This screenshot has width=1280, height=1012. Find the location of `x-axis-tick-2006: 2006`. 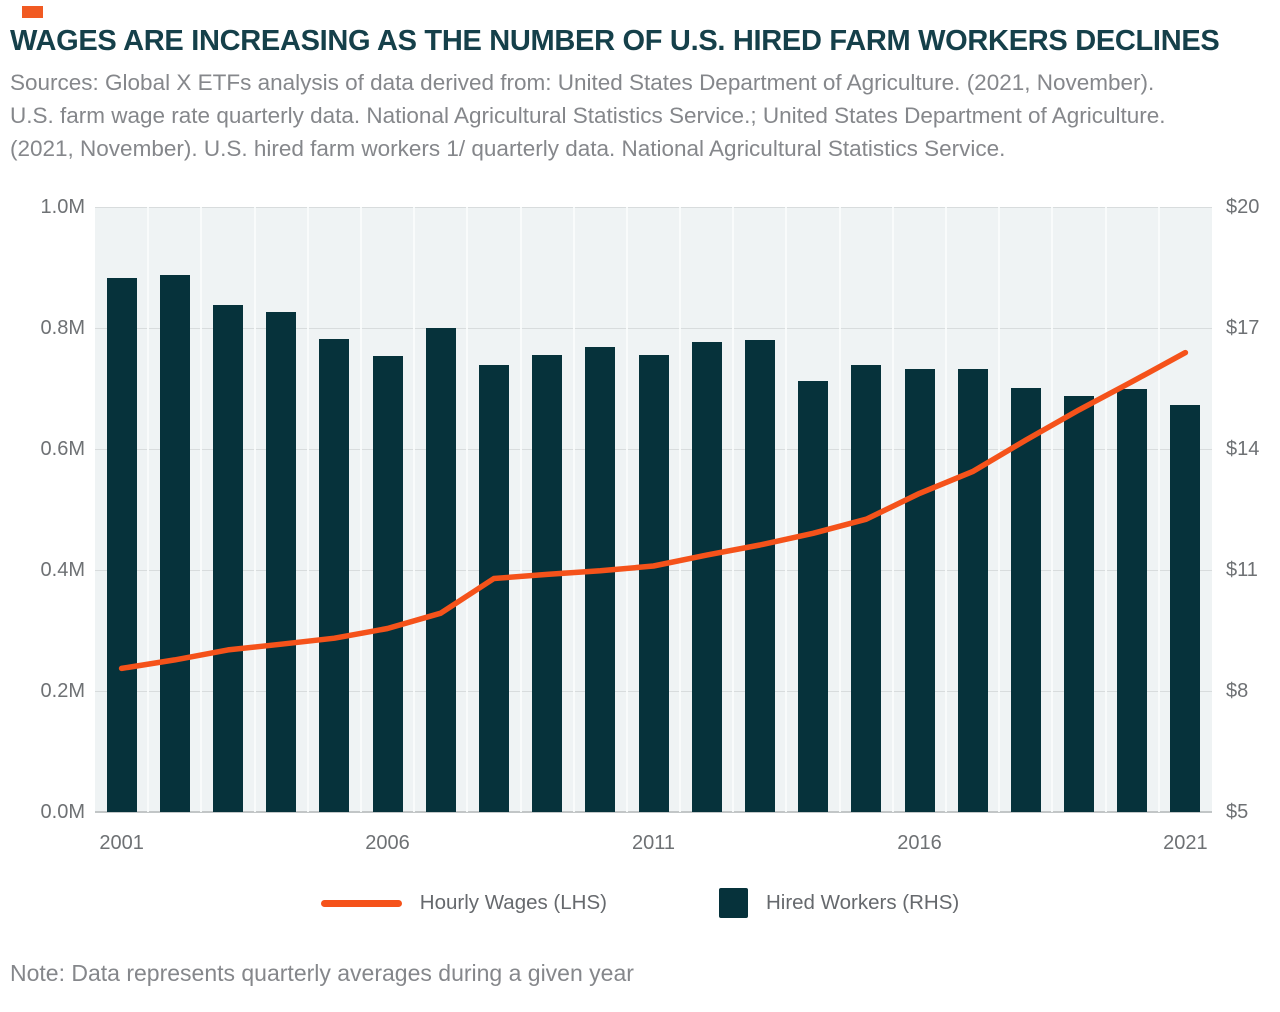

x-axis-tick-2006: 2006 is located at coordinates (387, 843).